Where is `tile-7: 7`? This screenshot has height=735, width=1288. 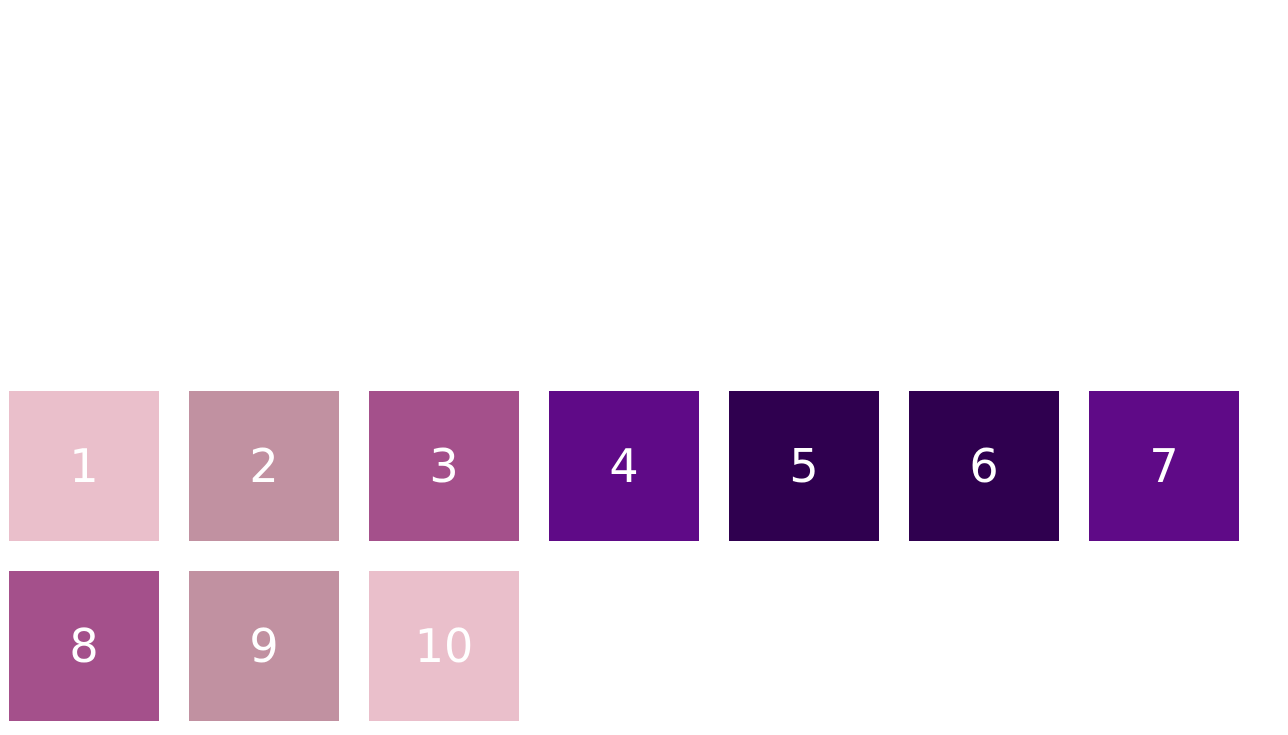
tile-7: 7 is located at coordinates (1164, 466).